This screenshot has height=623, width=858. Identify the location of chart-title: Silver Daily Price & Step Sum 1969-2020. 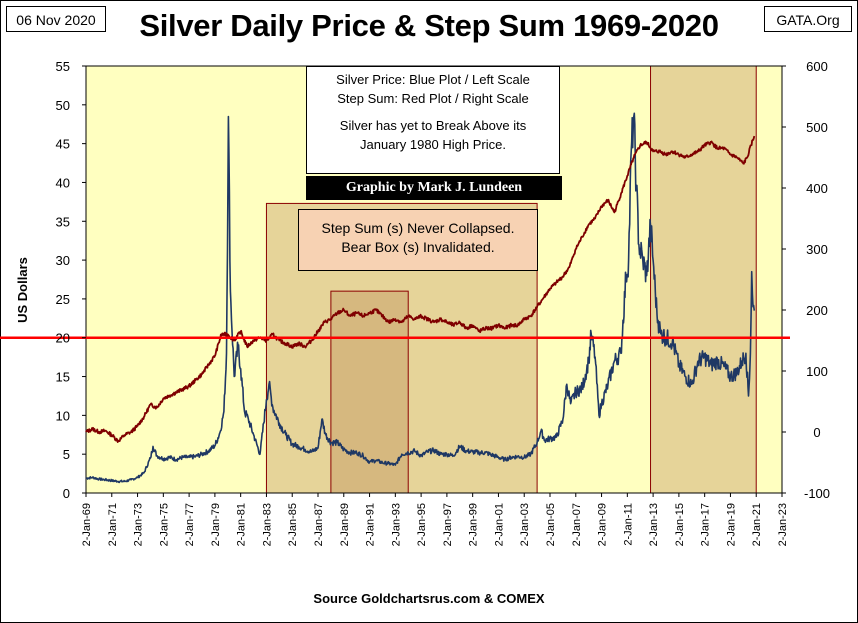
(429, 25).